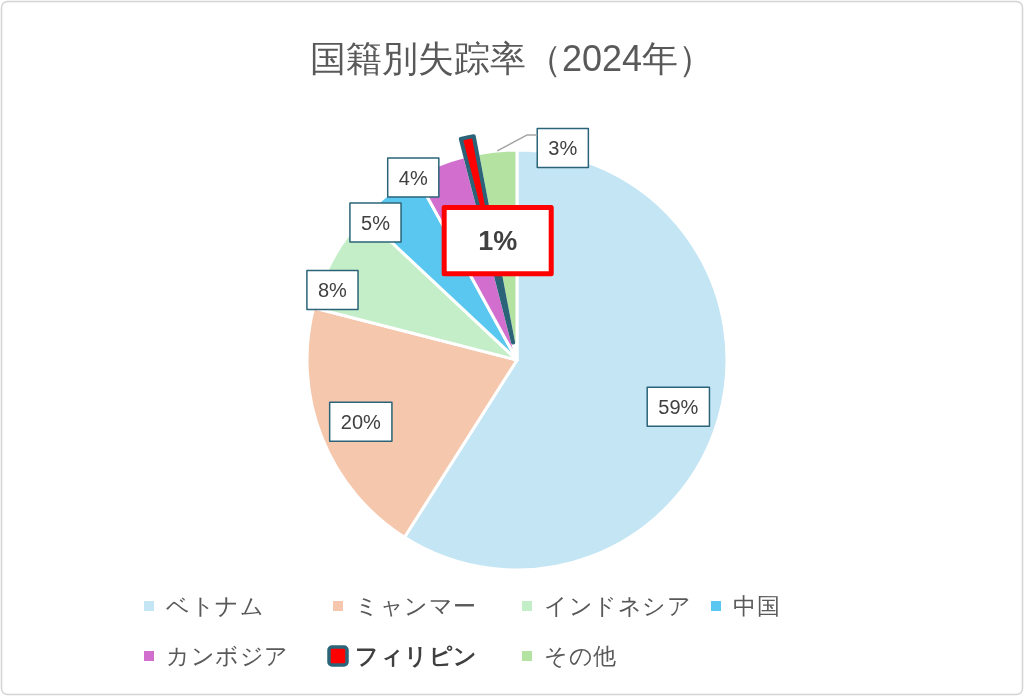  I want to click on data-label: 8%, so click(333, 290).